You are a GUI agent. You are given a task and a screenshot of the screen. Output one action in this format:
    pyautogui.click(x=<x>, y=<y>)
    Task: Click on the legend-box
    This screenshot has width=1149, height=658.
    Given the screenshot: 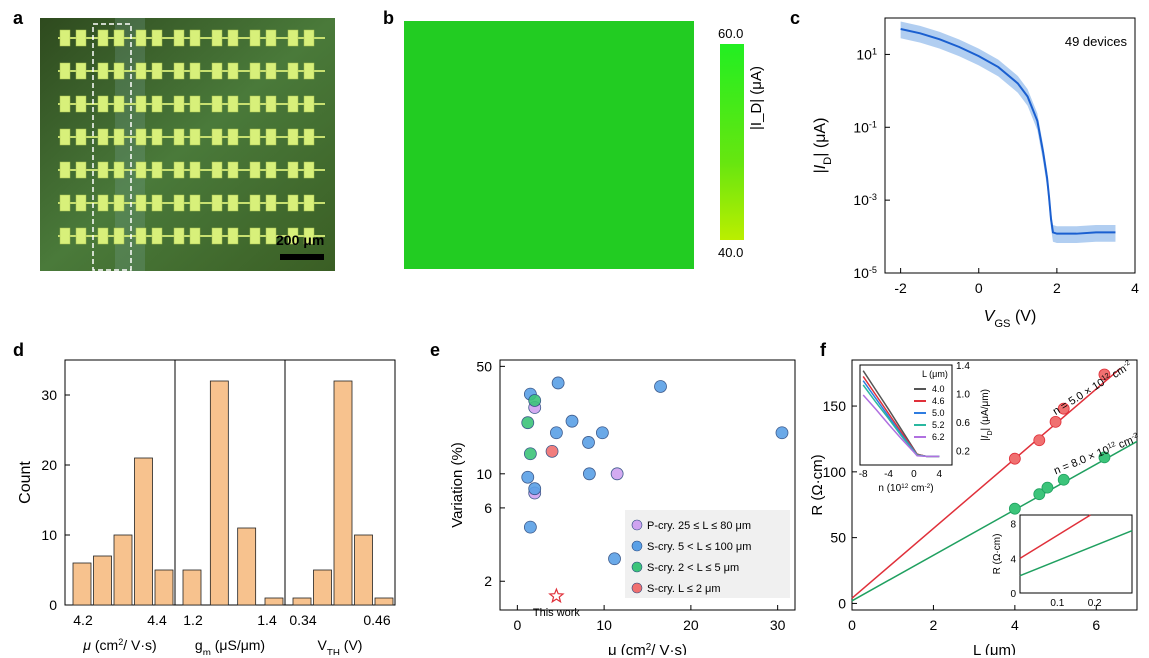 What is the action you would take?
    pyautogui.click(x=707, y=554)
    